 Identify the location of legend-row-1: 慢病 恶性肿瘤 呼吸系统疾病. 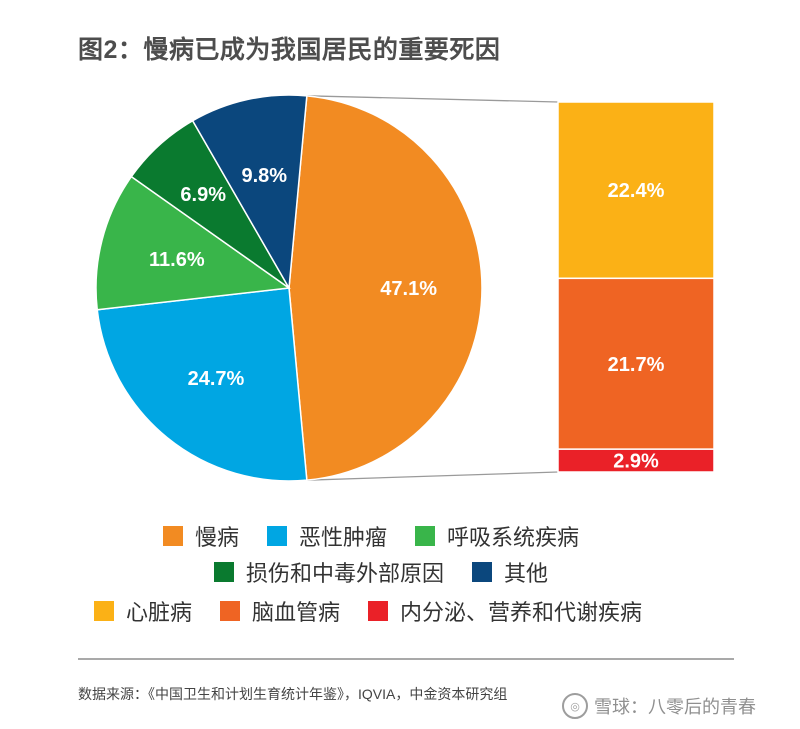
(385, 536).